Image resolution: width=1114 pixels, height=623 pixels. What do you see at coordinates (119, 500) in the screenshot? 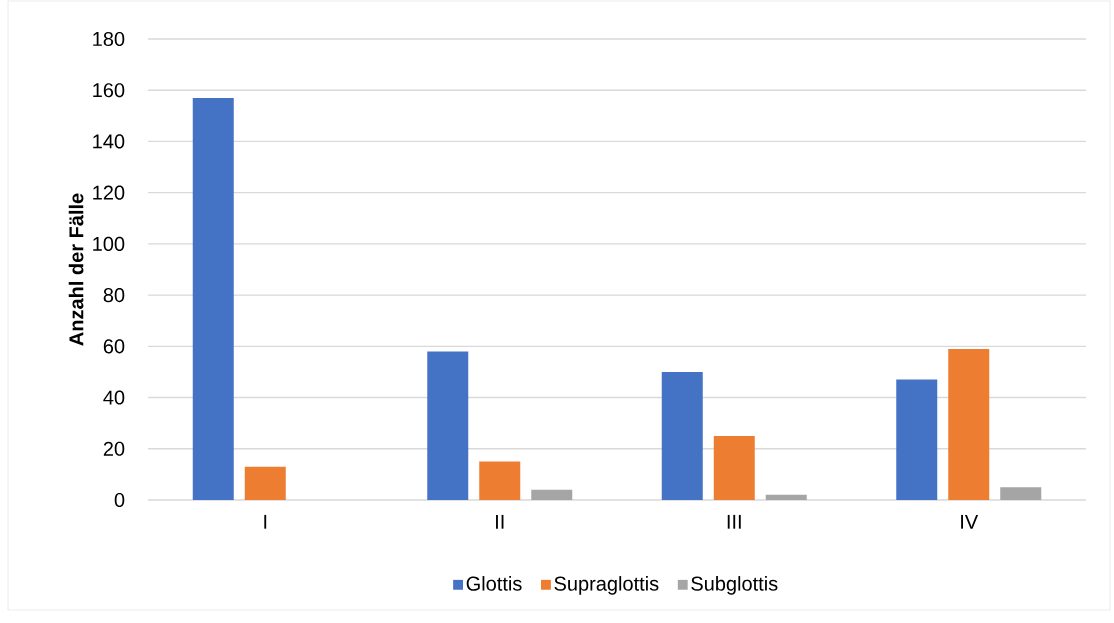
I see `y-tick-label: 0` at bounding box center [119, 500].